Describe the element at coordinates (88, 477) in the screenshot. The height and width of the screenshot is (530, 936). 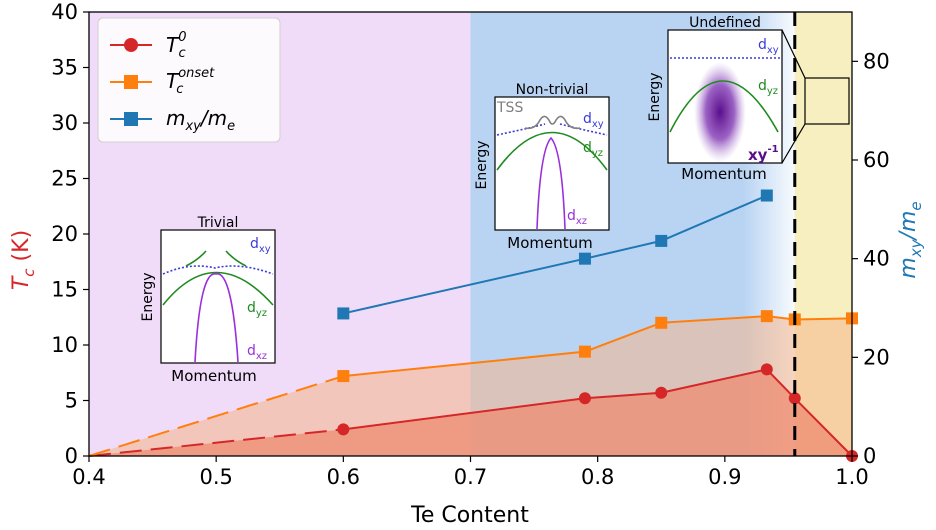
I see `x-tick-label-0: 0.4` at that location.